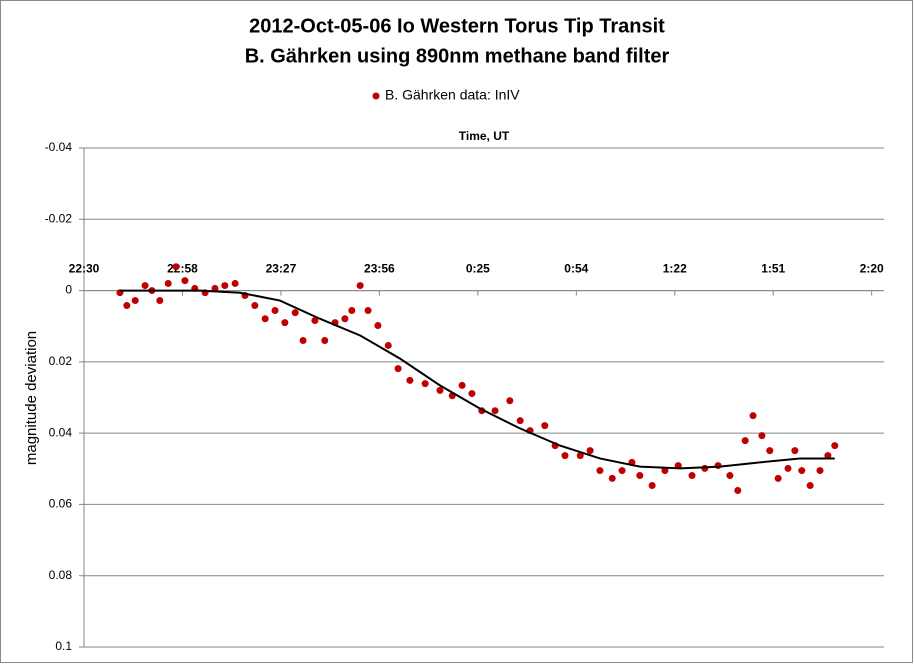 Image resolution: width=914 pixels, height=664 pixels. I want to click on x-tick-label: 22:58, so click(182, 269).